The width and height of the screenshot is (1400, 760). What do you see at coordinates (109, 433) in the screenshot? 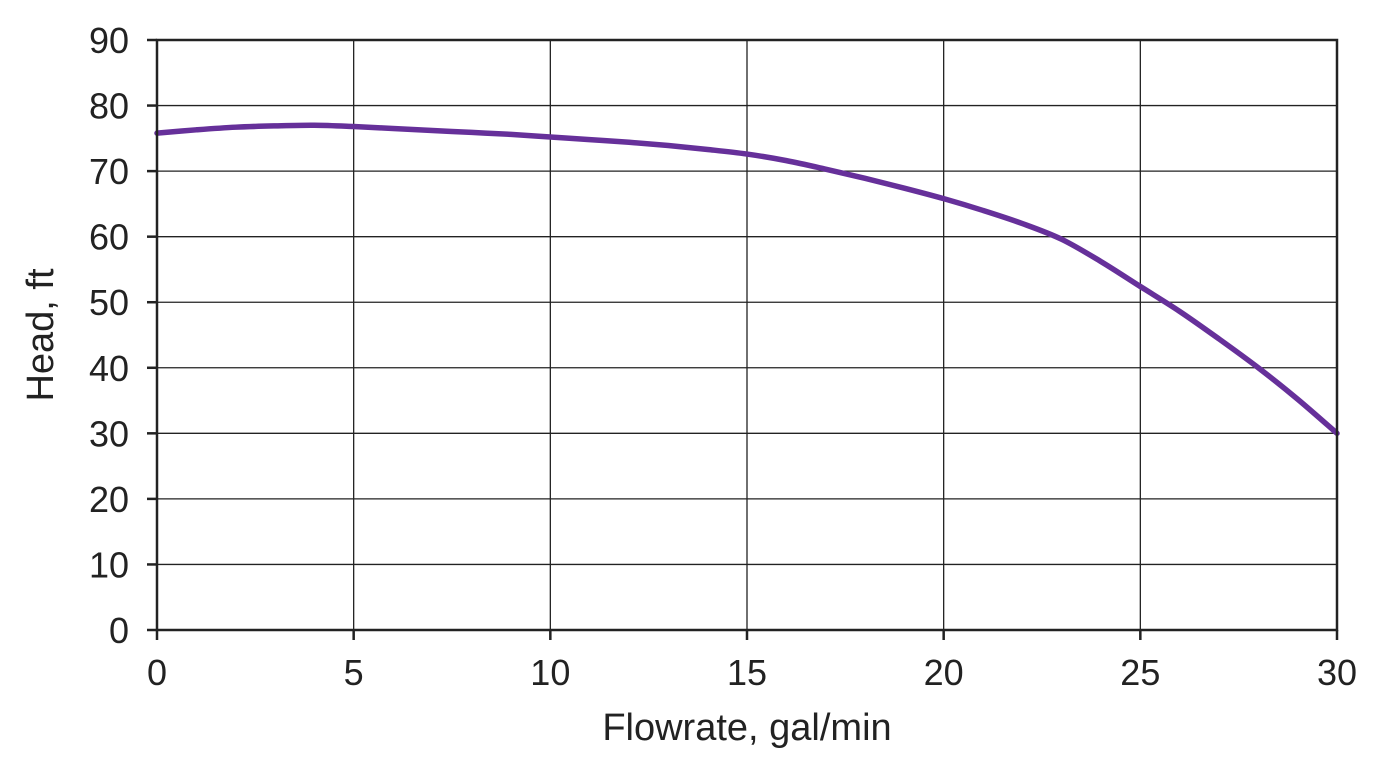
I see `y-tick-label: 30` at bounding box center [109, 433].